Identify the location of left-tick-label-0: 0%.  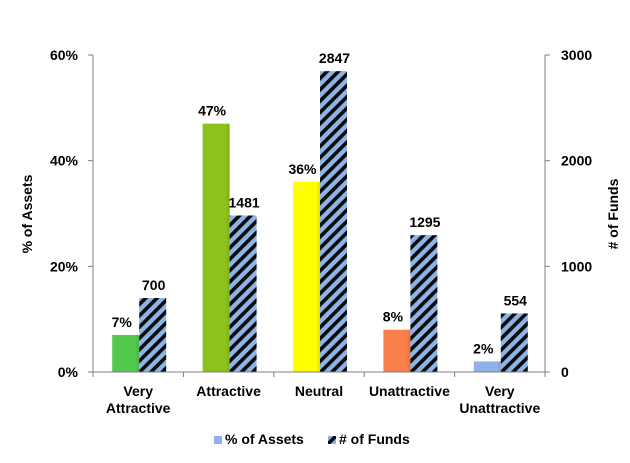
(68, 372).